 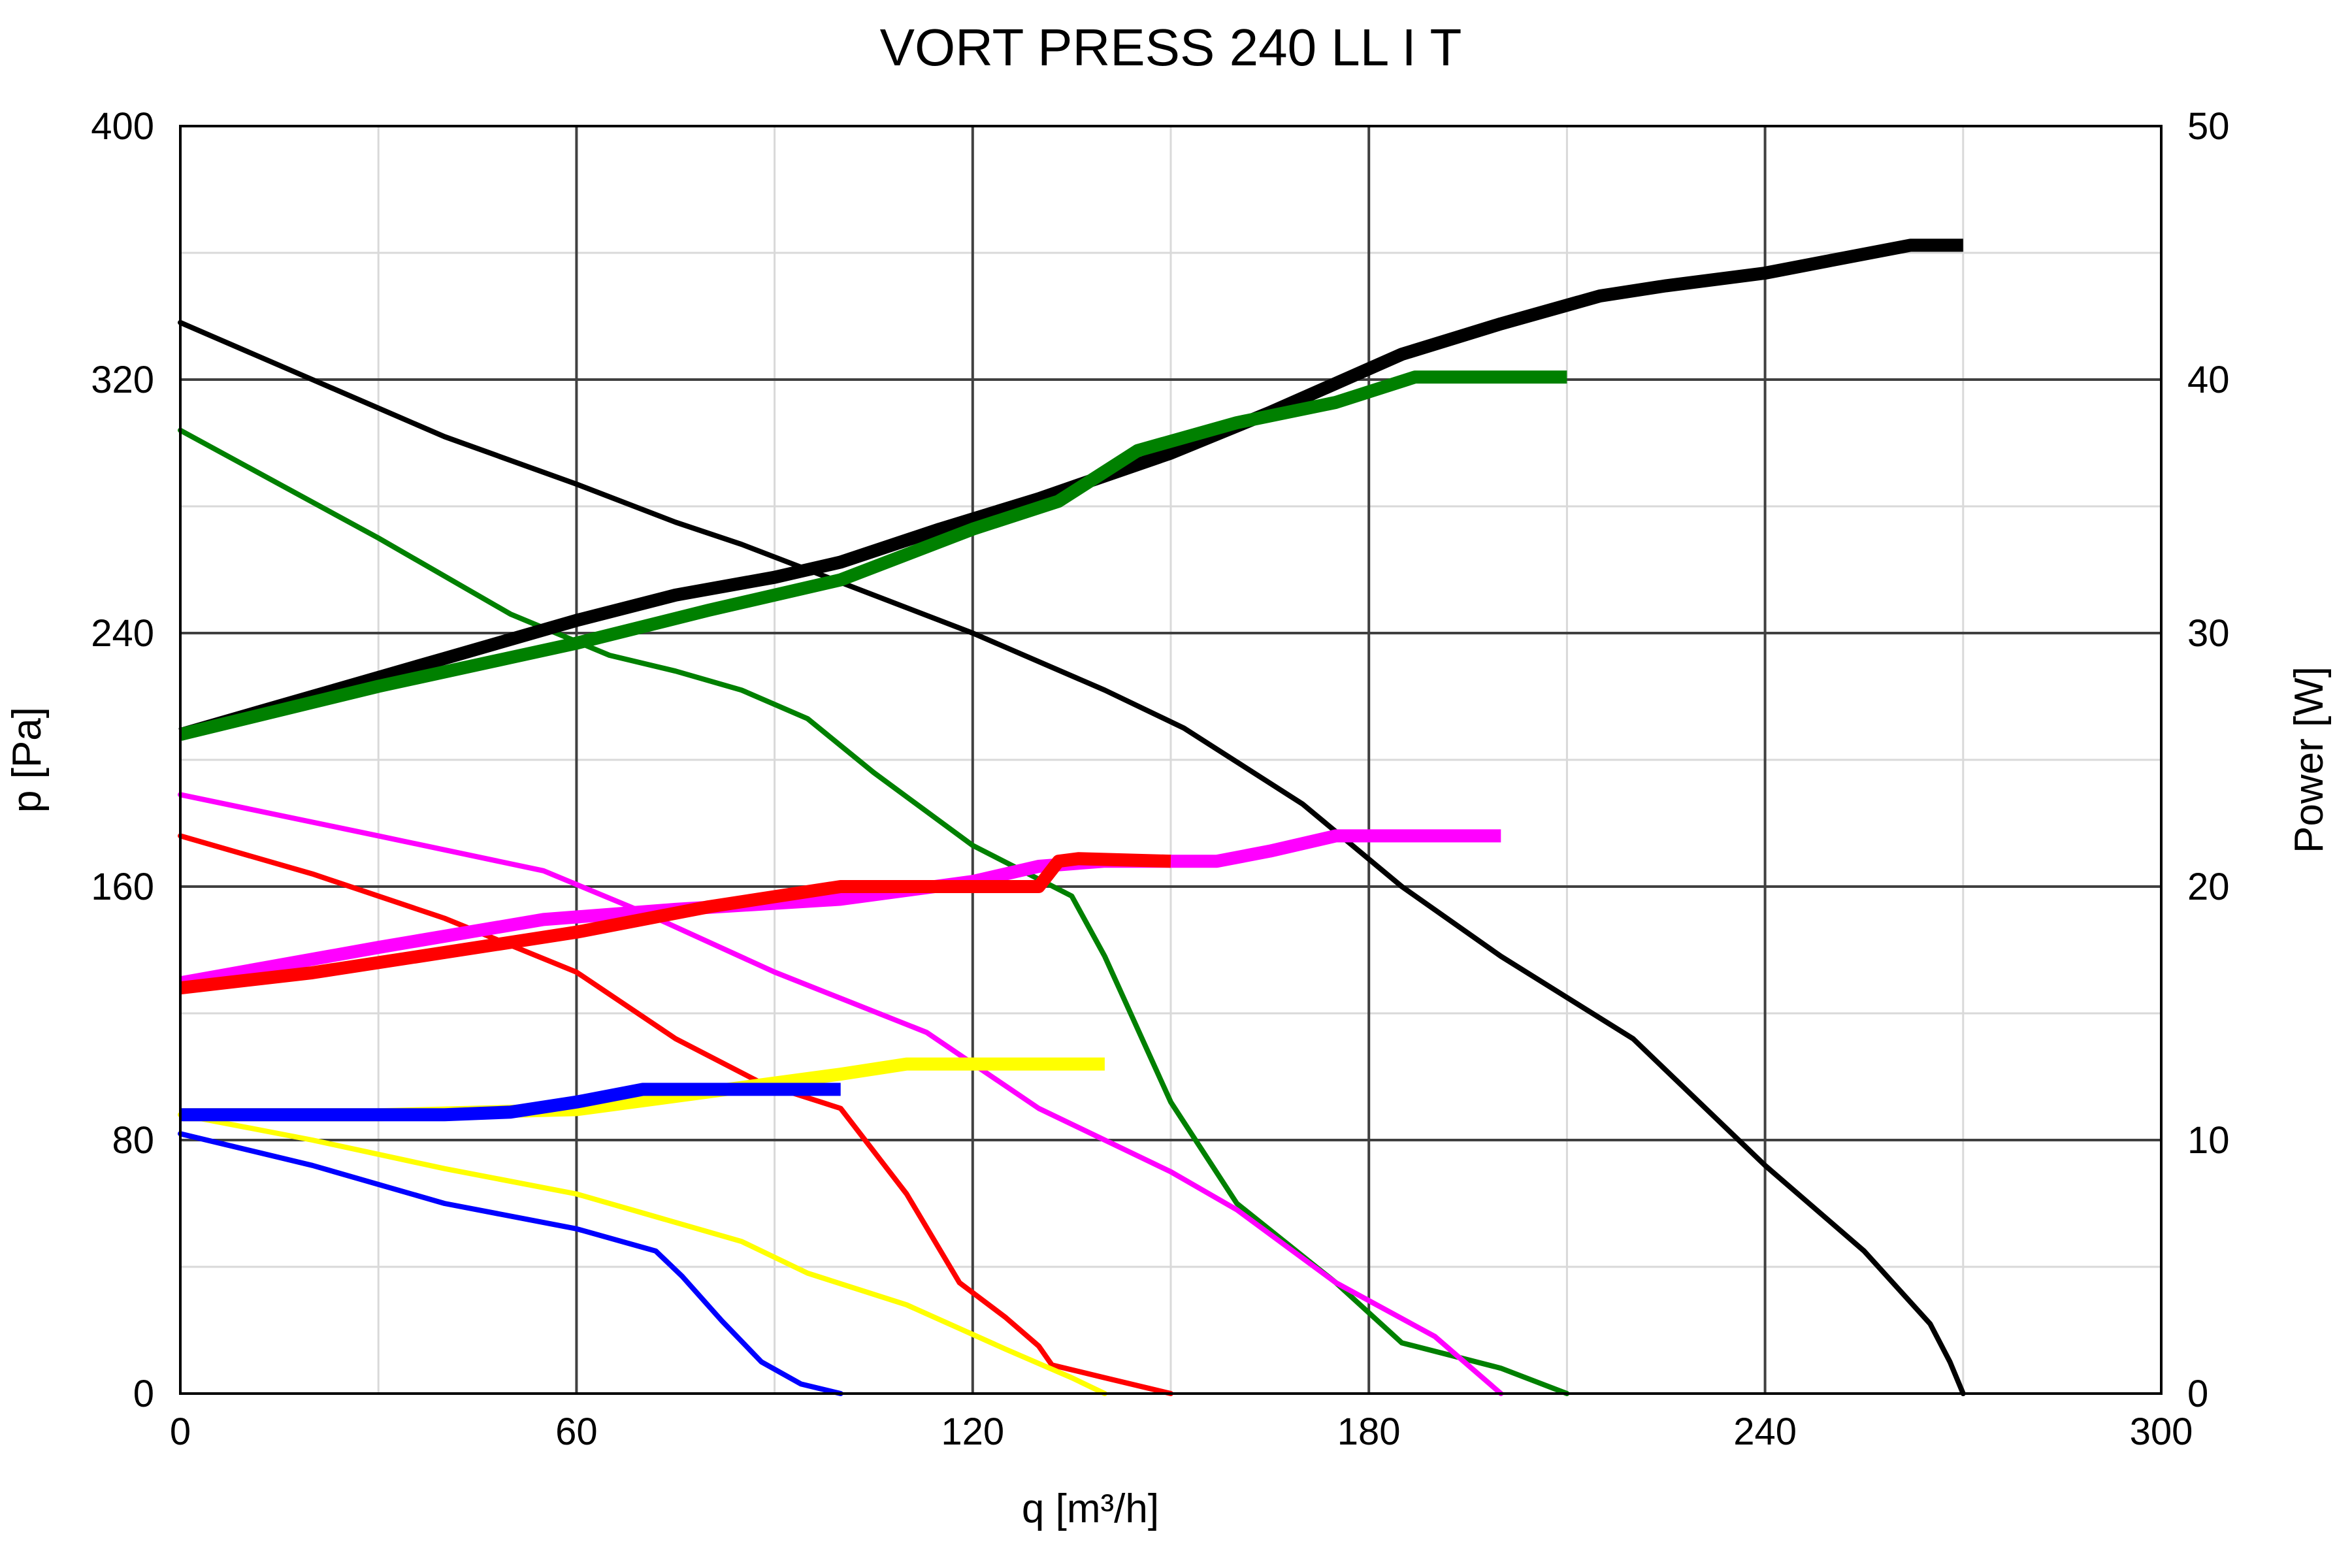 I want to click on y2-tick-labels: 0 10 20 30 40 50, so click(x=2208, y=760).